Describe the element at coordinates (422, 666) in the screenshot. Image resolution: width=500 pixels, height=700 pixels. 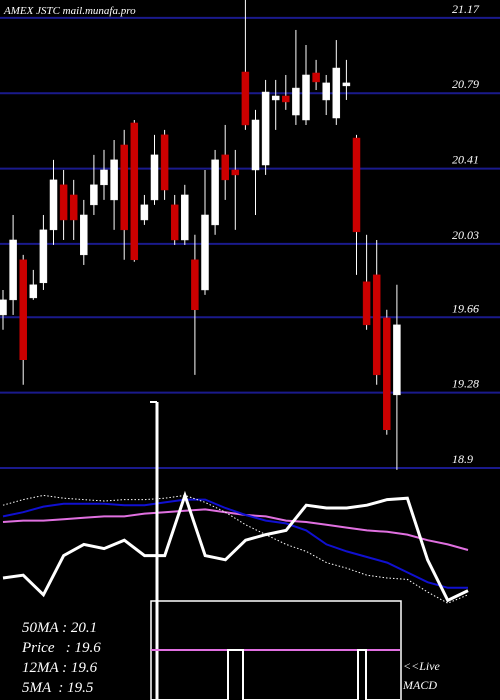
I see `live-label: <<Live` at that location.